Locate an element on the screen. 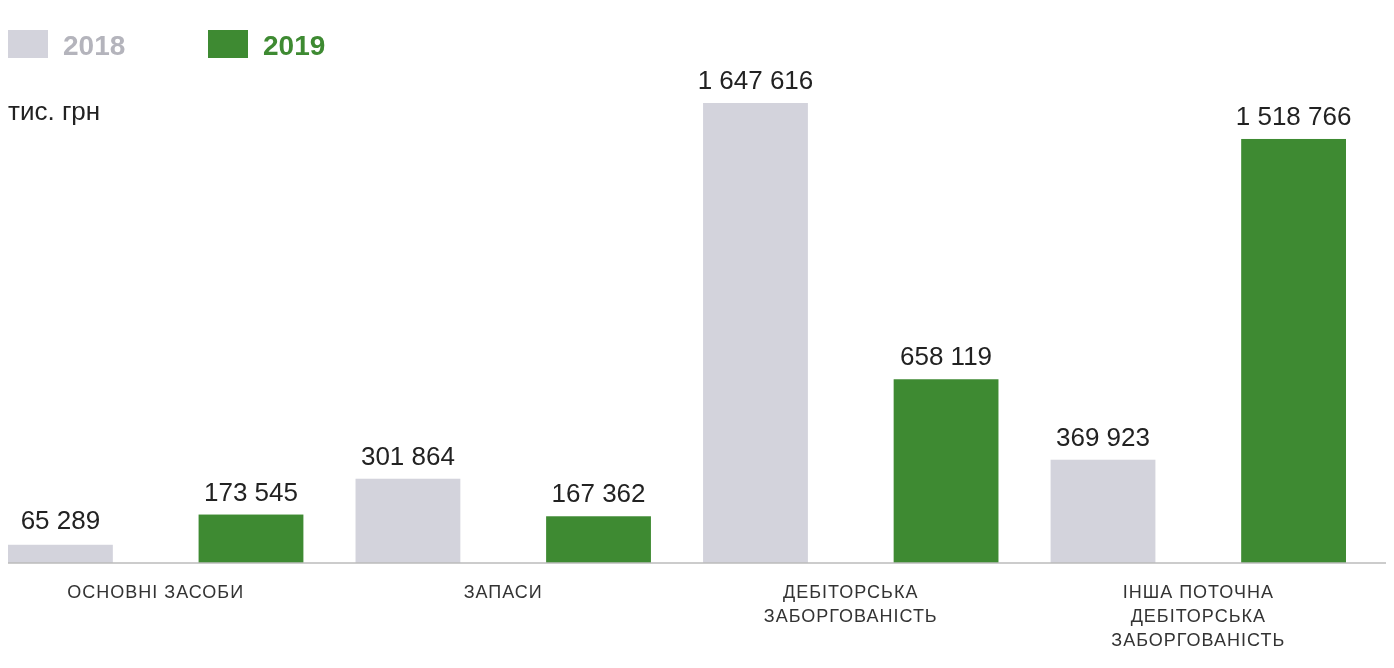  x-tick-label: ОСНОВНІ ЗАСОБИ is located at coordinates (156, 592).